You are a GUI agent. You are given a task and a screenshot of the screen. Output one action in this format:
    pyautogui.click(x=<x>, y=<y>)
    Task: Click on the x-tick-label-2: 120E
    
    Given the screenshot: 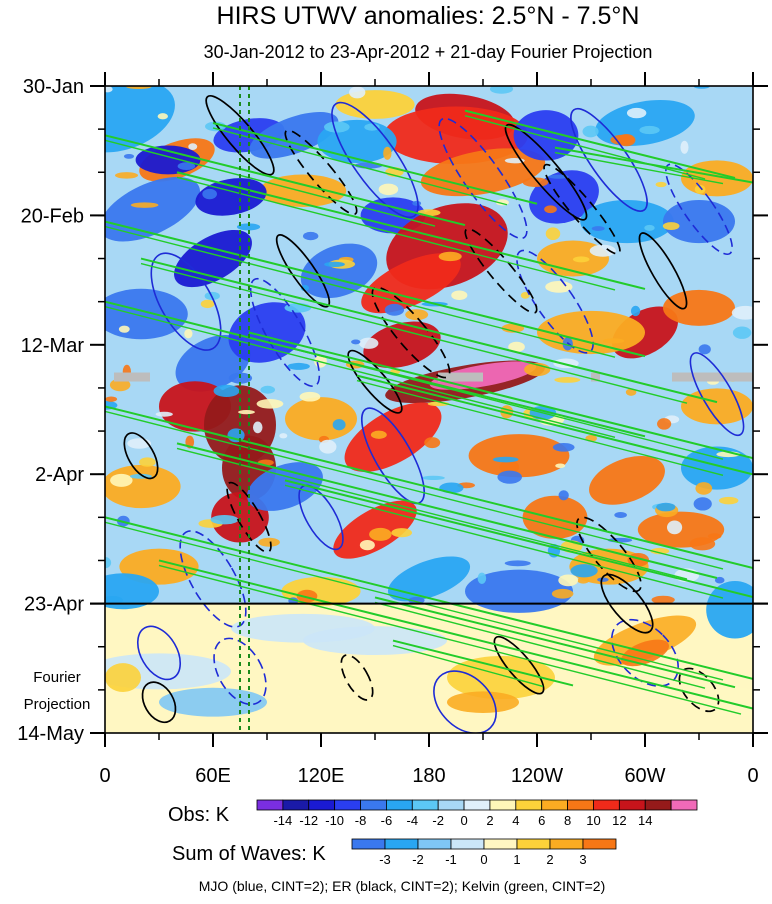 What is the action you would take?
    pyautogui.click(x=321, y=776)
    